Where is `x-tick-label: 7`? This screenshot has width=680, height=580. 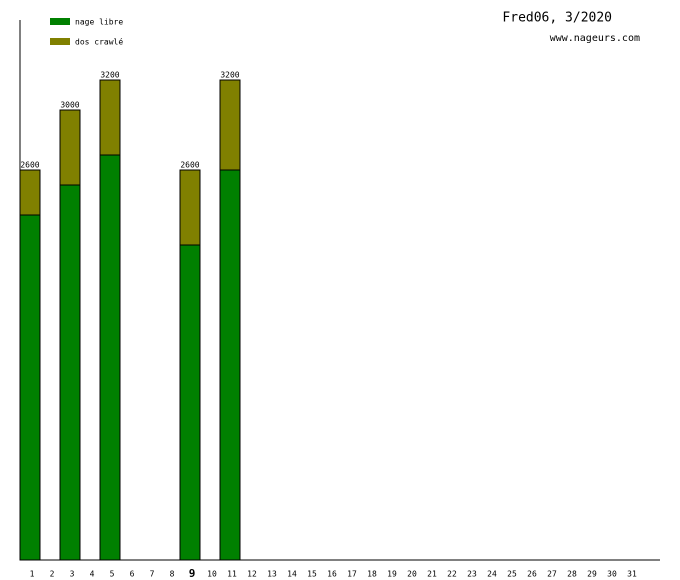
x-tick-label: 7 is located at coordinates (152, 574).